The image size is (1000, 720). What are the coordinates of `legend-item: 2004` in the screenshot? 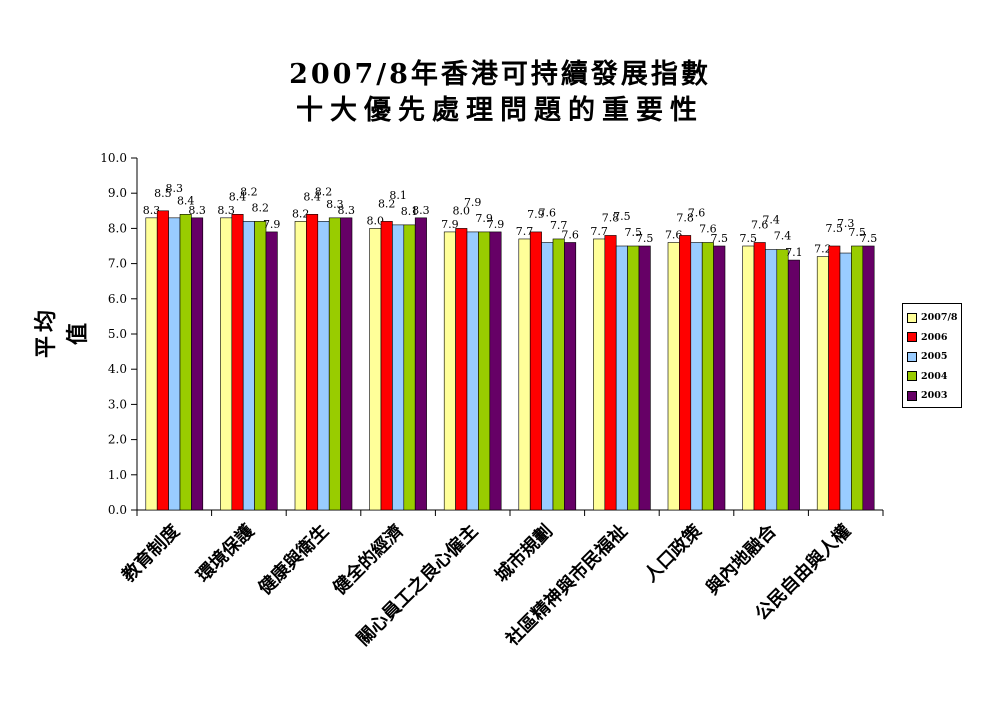 It's located at (934, 377).